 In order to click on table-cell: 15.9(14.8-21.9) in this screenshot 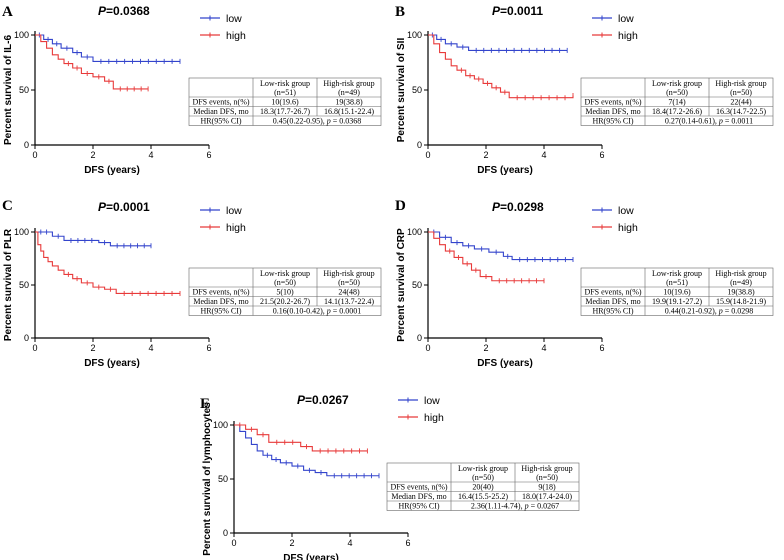, I will do `click(741, 301)`.